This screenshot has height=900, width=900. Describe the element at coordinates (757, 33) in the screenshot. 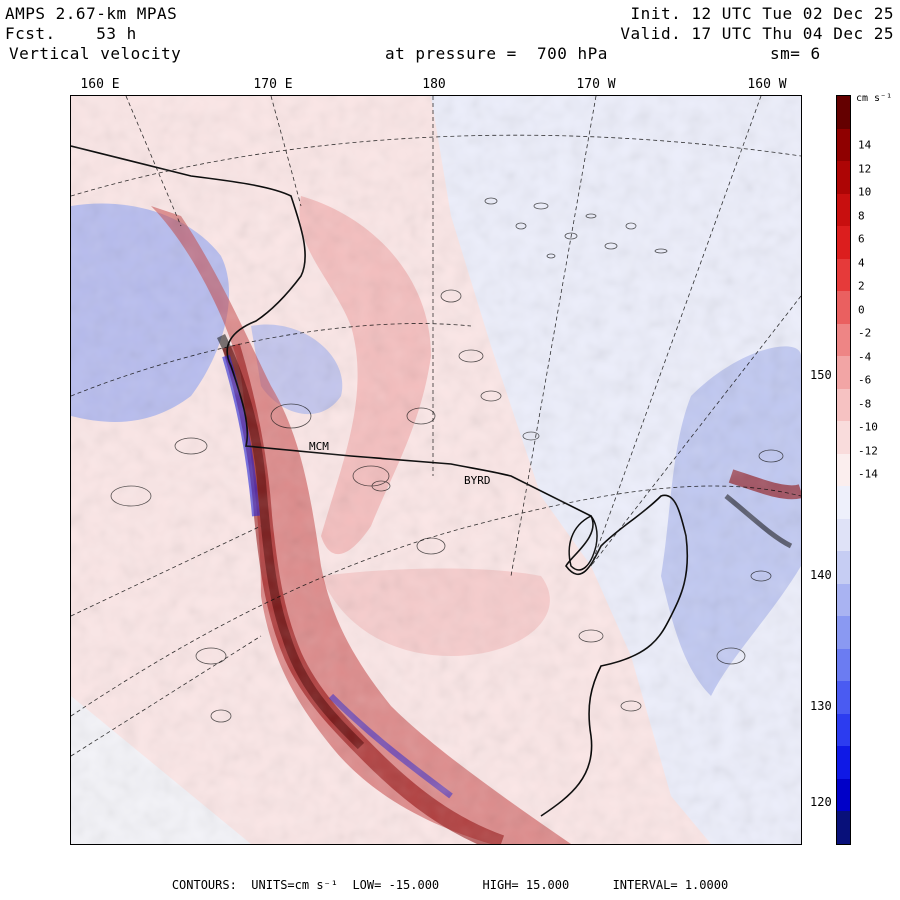

I see `valid-time: Valid. 17 UTC Thu 04 Dec 25` at that location.